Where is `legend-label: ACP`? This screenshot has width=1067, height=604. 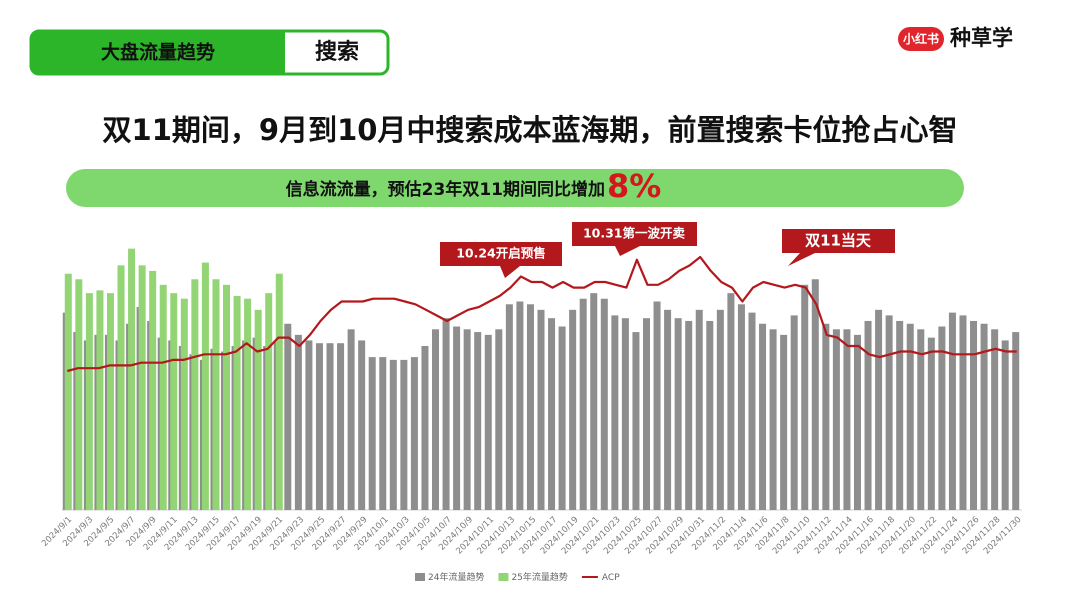 legend-label: ACP is located at coordinates (611, 578).